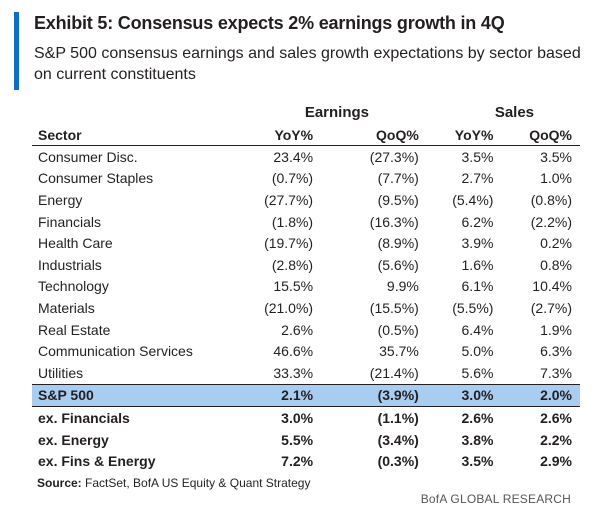 This screenshot has height=516, width=603. I want to click on cell-sales-qoq: 0.8%, so click(556, 264).